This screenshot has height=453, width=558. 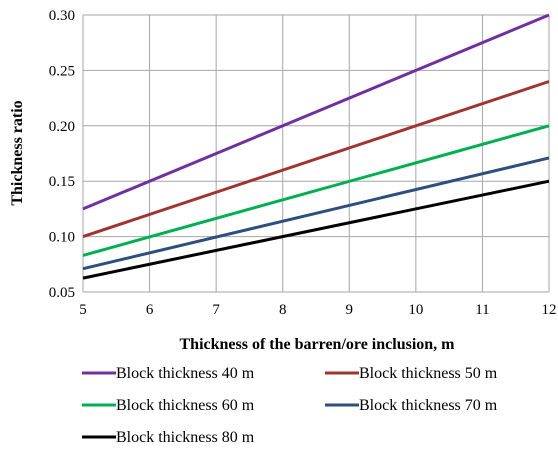 What do you see at coordinates (415, 310) in the screenshot?
I see `x-tick-label: 10` at bounding box center [415, 310].